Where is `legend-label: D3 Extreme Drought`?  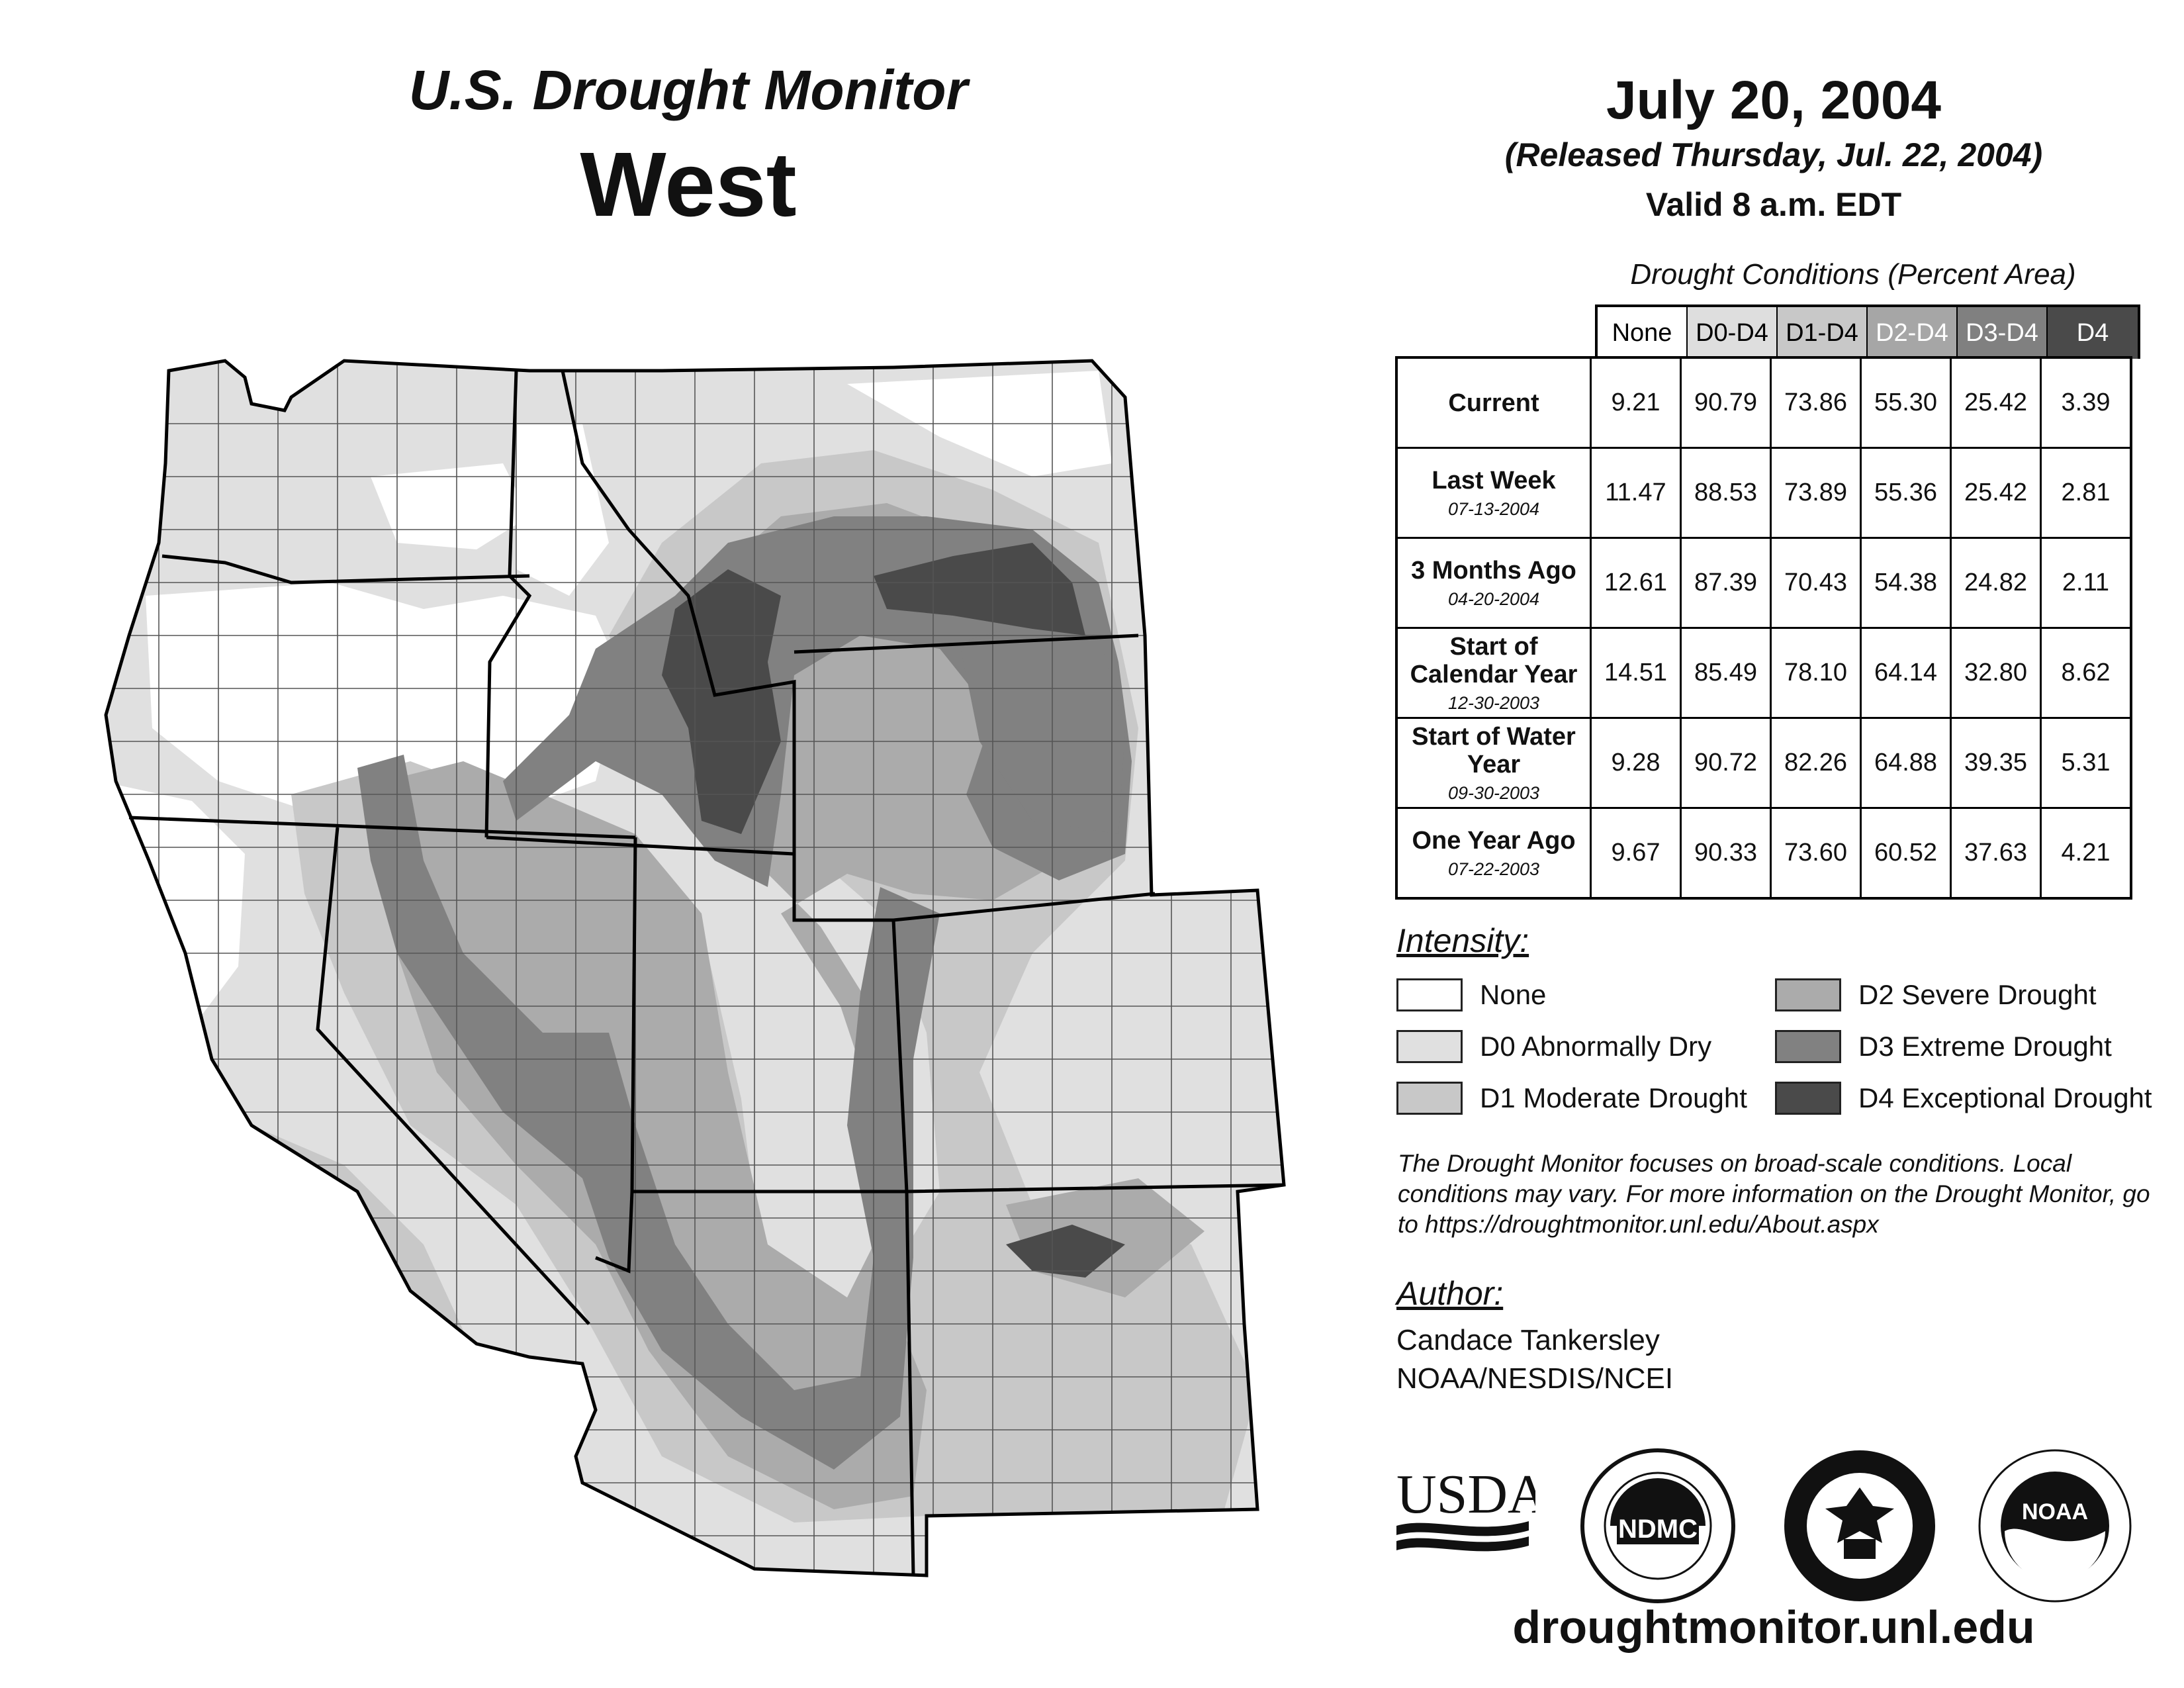 legend-label: D3 Extreme Drought is located at coordinates (1985, 1046).